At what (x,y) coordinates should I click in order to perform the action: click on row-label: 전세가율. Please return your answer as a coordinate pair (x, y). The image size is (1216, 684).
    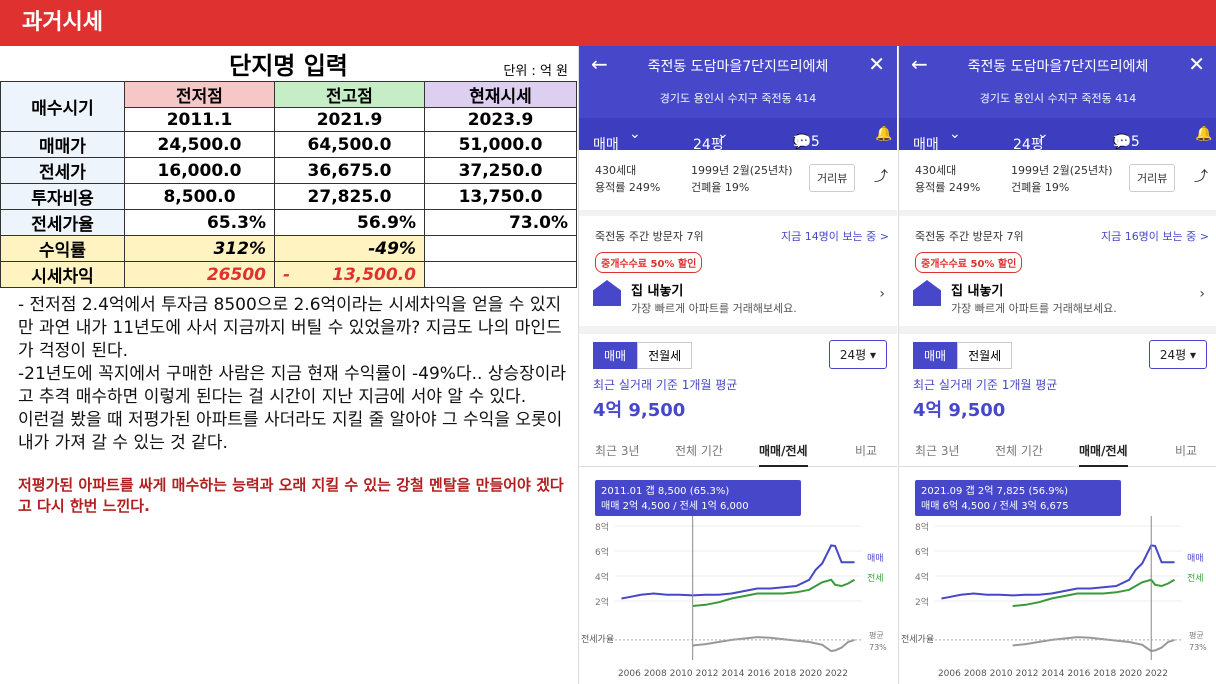
    Looking at the image, I should click on (62, 222).